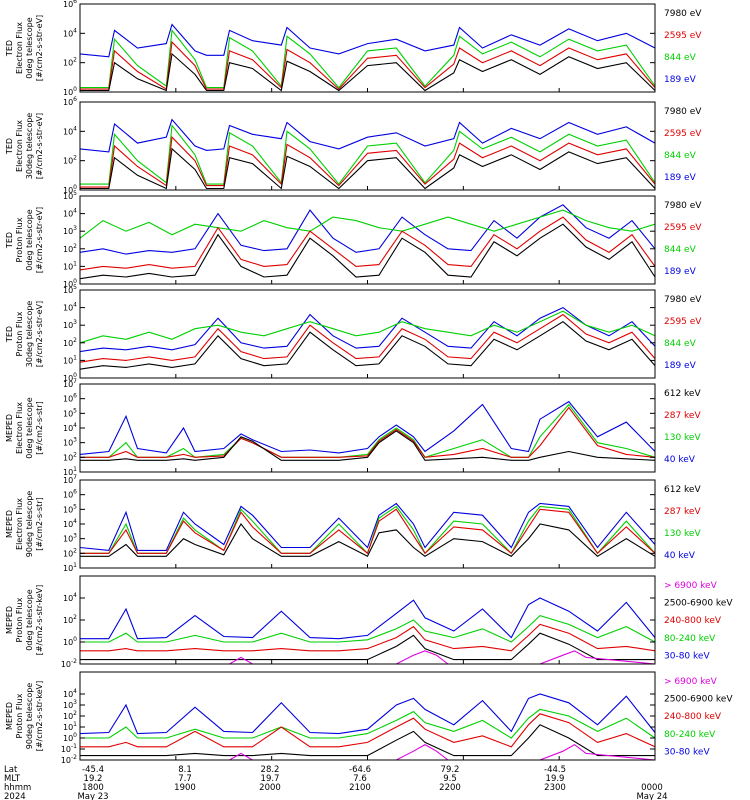 This screenshot has height=800, width=750. What do you see at coordinates (12, 779) in the screenshot?
I see `xaxis-row-label-1: MLT` at bounding box center [12, 779].